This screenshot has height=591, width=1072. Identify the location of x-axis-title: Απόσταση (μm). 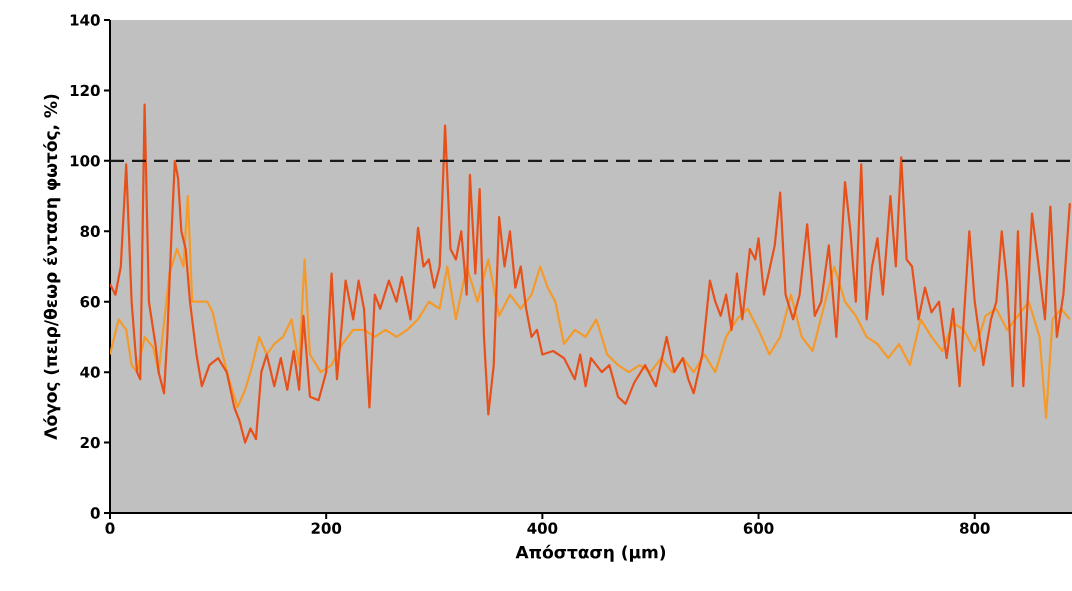
(590, 553).